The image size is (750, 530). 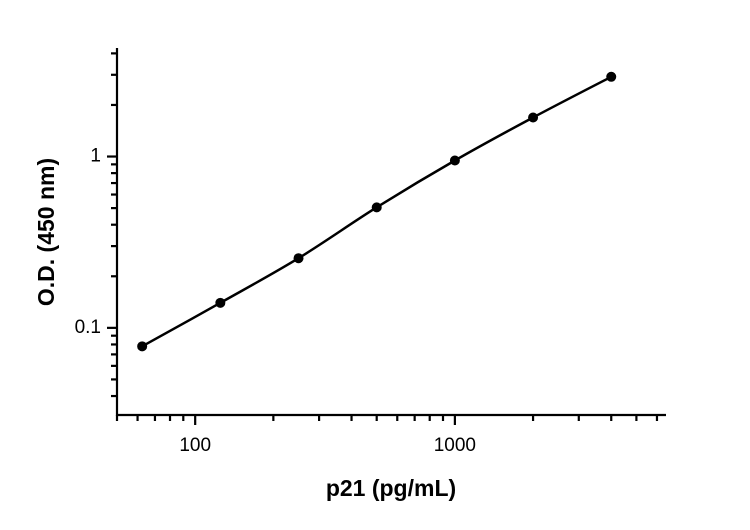 What do you see at coordinates (46, 232) in the screenshot?
I see `y-axis-title: O.D. (450 nm)` at bounding box center [46, 232].